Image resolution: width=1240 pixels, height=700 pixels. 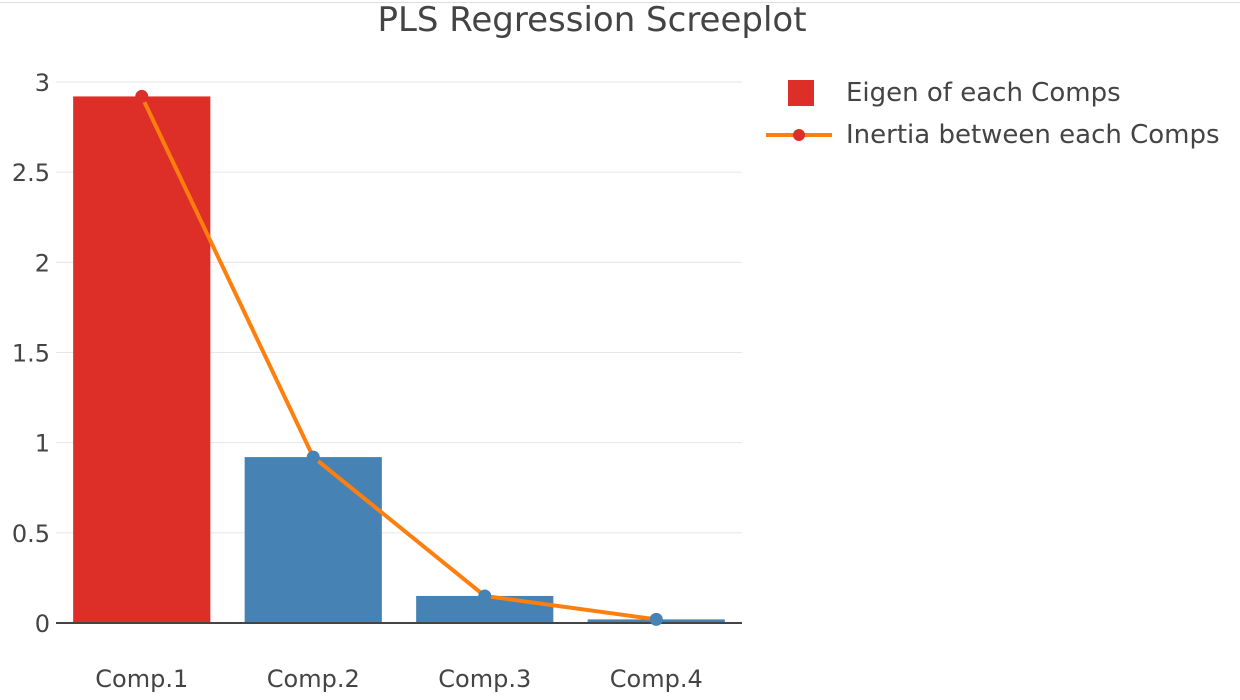 I want to click on legend-marker-swatch, so click(x=799, y=135).